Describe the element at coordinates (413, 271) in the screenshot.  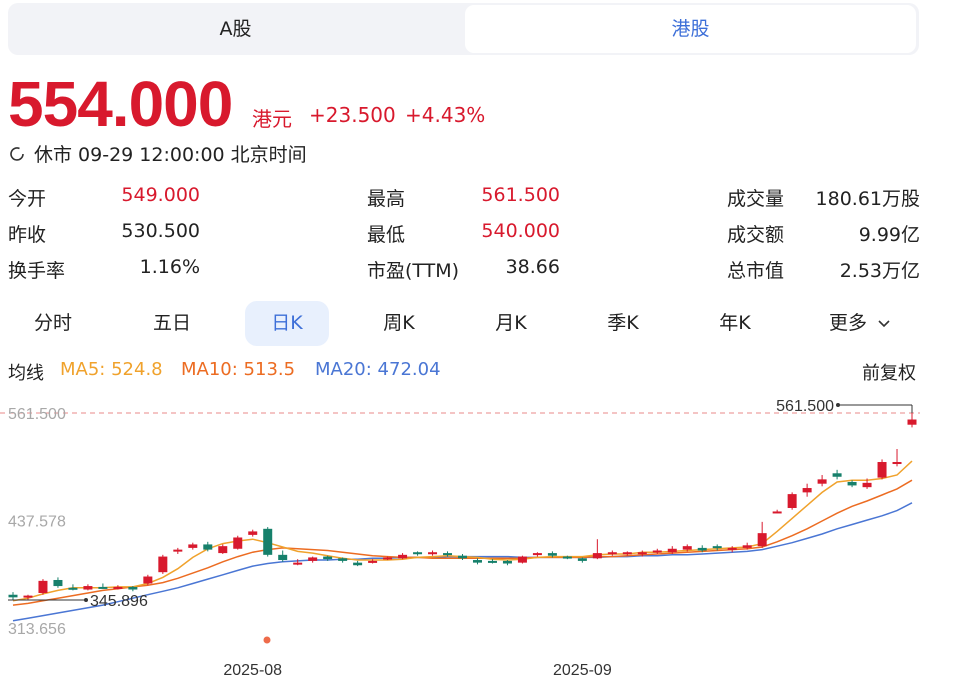
I see `pe-label: 市盈(TTM)` at that location.